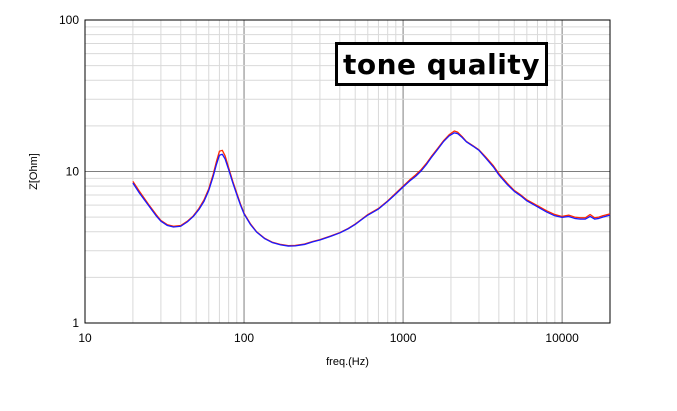  I want to click on y-tick-label: 1, so click(75, 323).